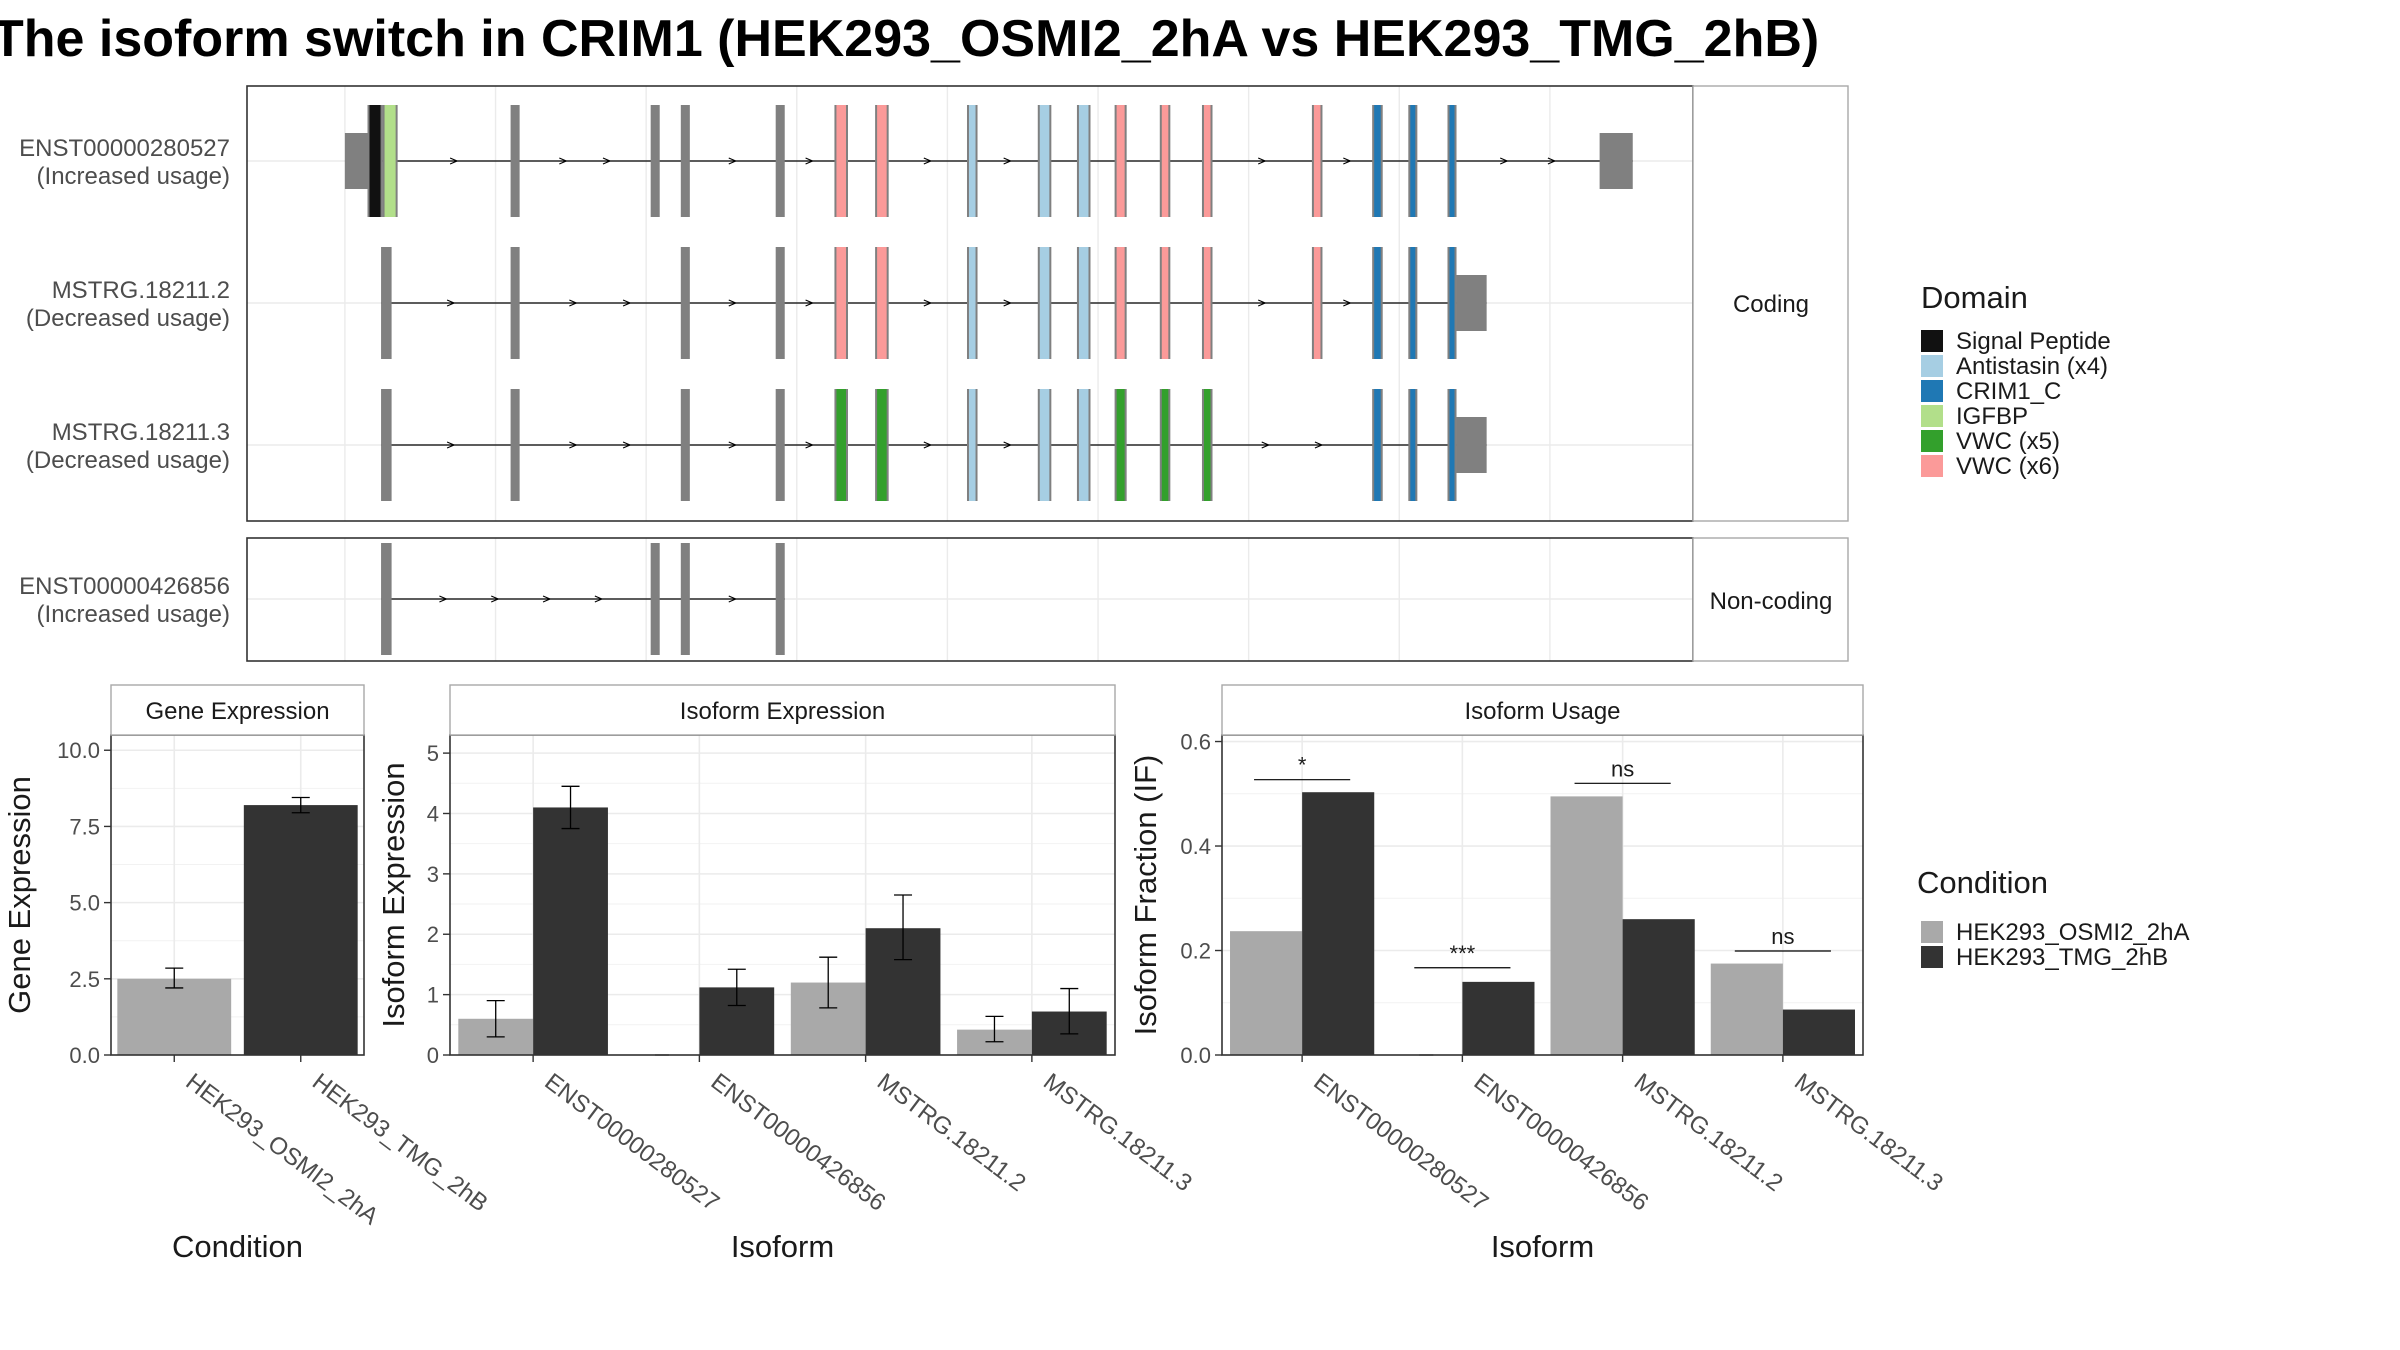  Describe the element at coordinates (141, 432) in the screenshot. I see `transcript-id-label: MSTRG.18211.3` at that location.